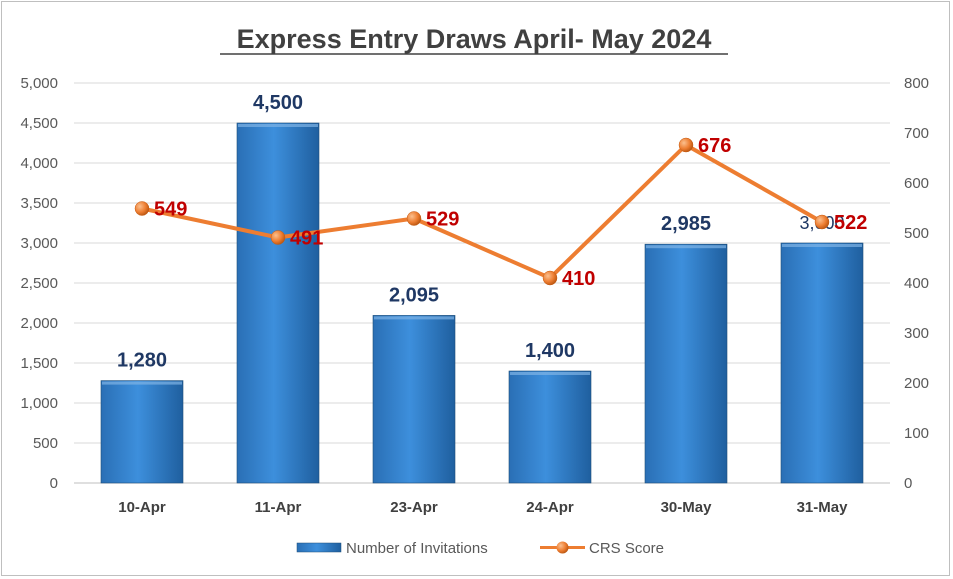 The width and height of the screenshot is (953, 579). I want to click on y-axis-right: 0 100 200 300 400 500 600 700 800, so click(916, 283).